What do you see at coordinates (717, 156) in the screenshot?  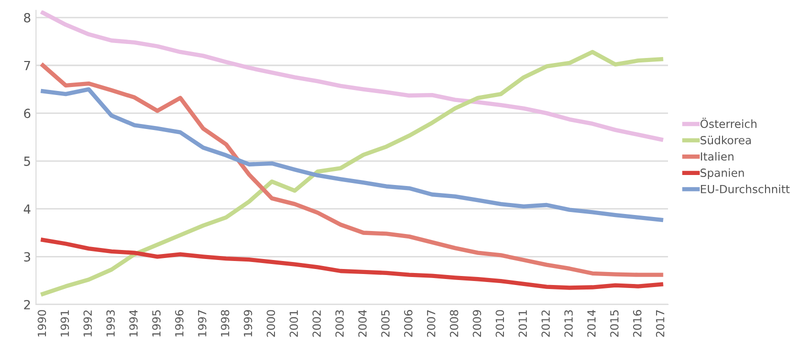 I see `legend-label: Italien` at bounding box center [717, 156].